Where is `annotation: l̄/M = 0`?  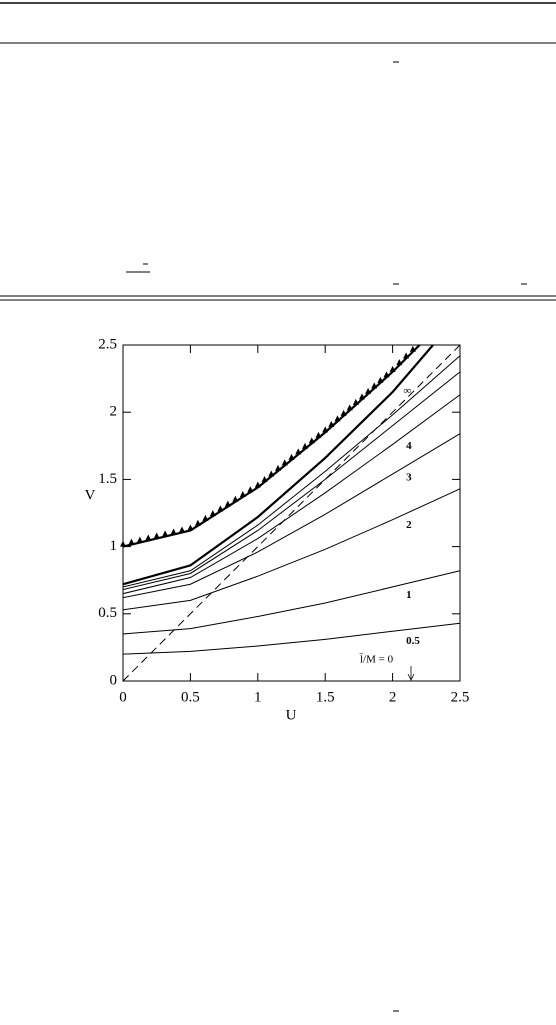
annotation: l̄/M = 0 is located at coordinates (376, 659).